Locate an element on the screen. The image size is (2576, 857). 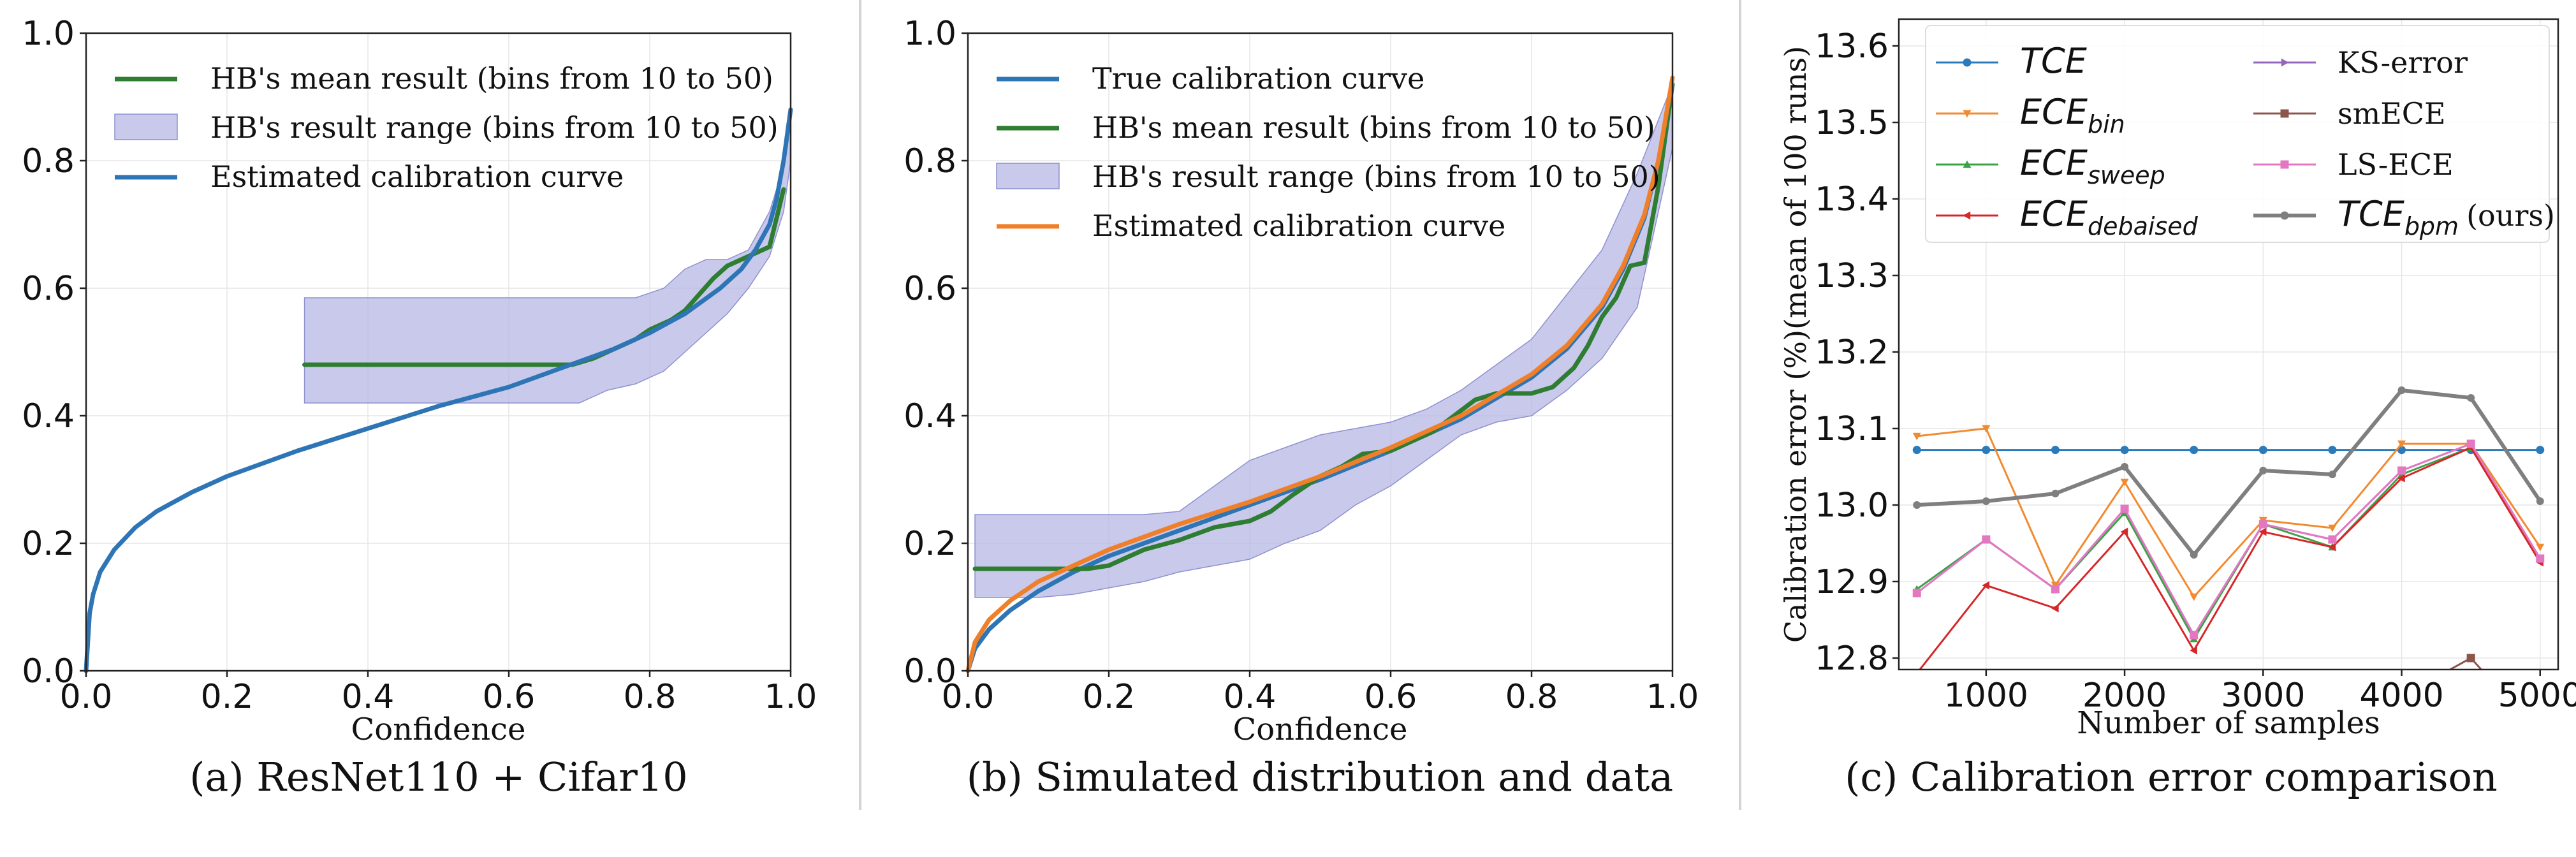
series-ece-bin-line is located at coordinates (2229, 512).